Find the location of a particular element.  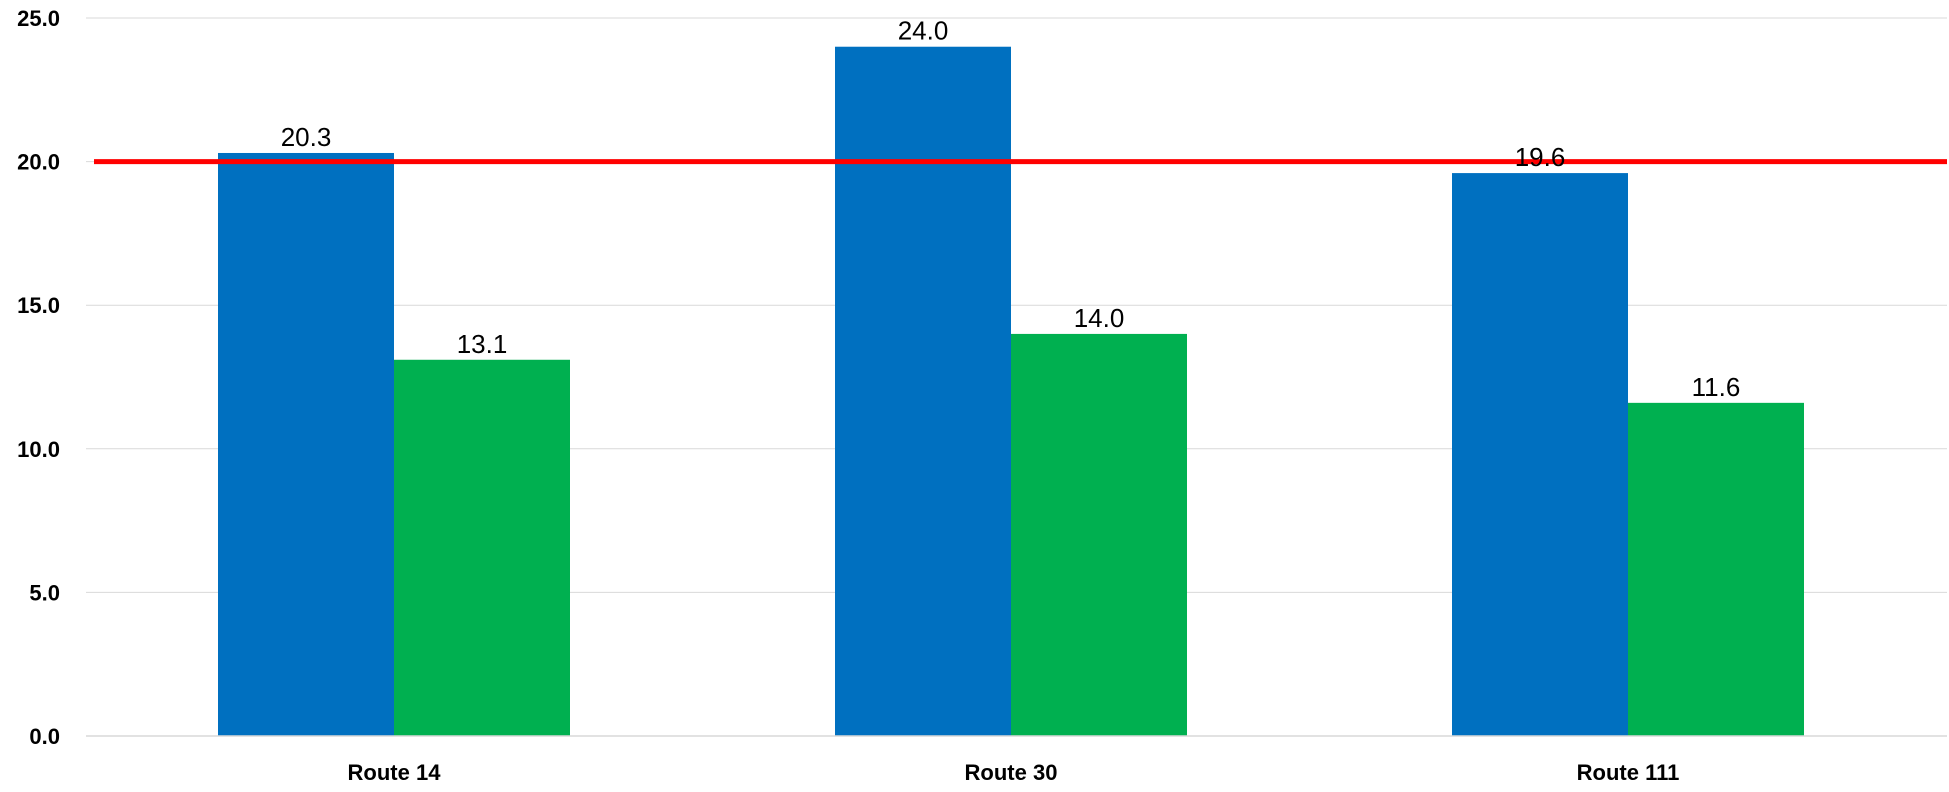

y-tick-label: 0.0 is located at coordinates (44, 736).